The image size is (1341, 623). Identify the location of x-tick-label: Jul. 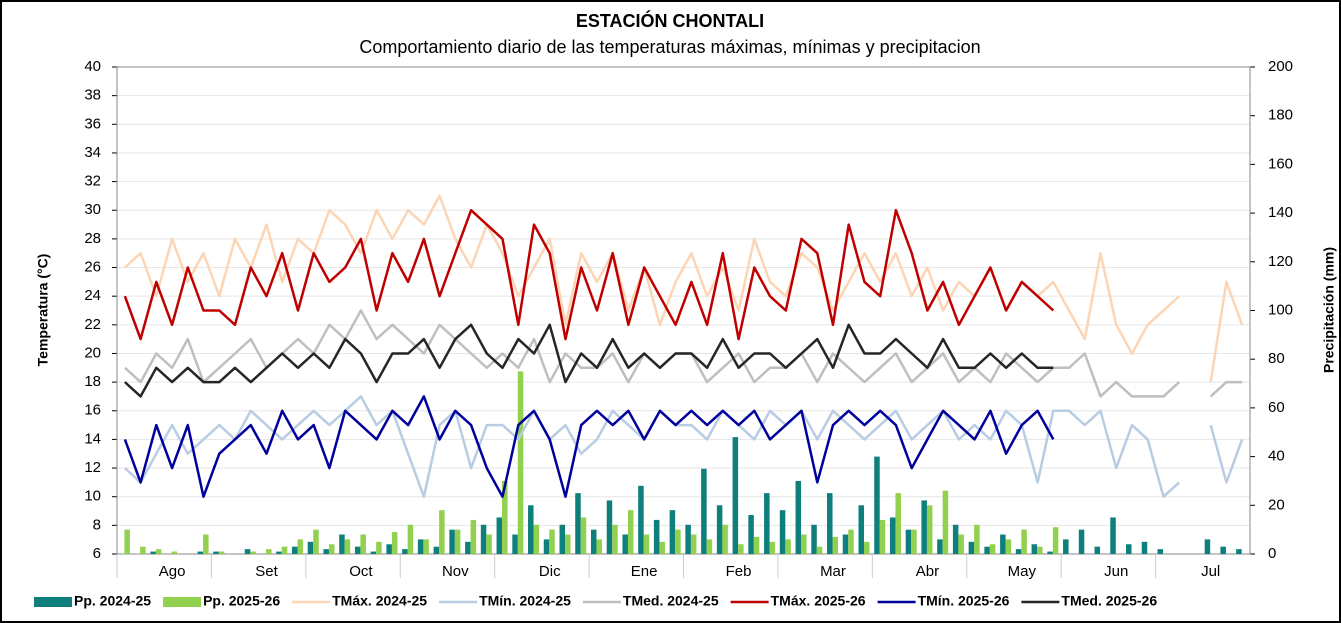
(1210, 571).